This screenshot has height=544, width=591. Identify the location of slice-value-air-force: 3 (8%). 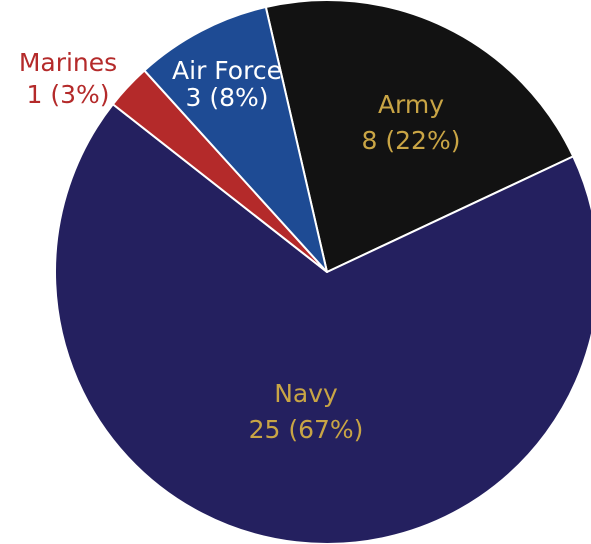
(226, 97).